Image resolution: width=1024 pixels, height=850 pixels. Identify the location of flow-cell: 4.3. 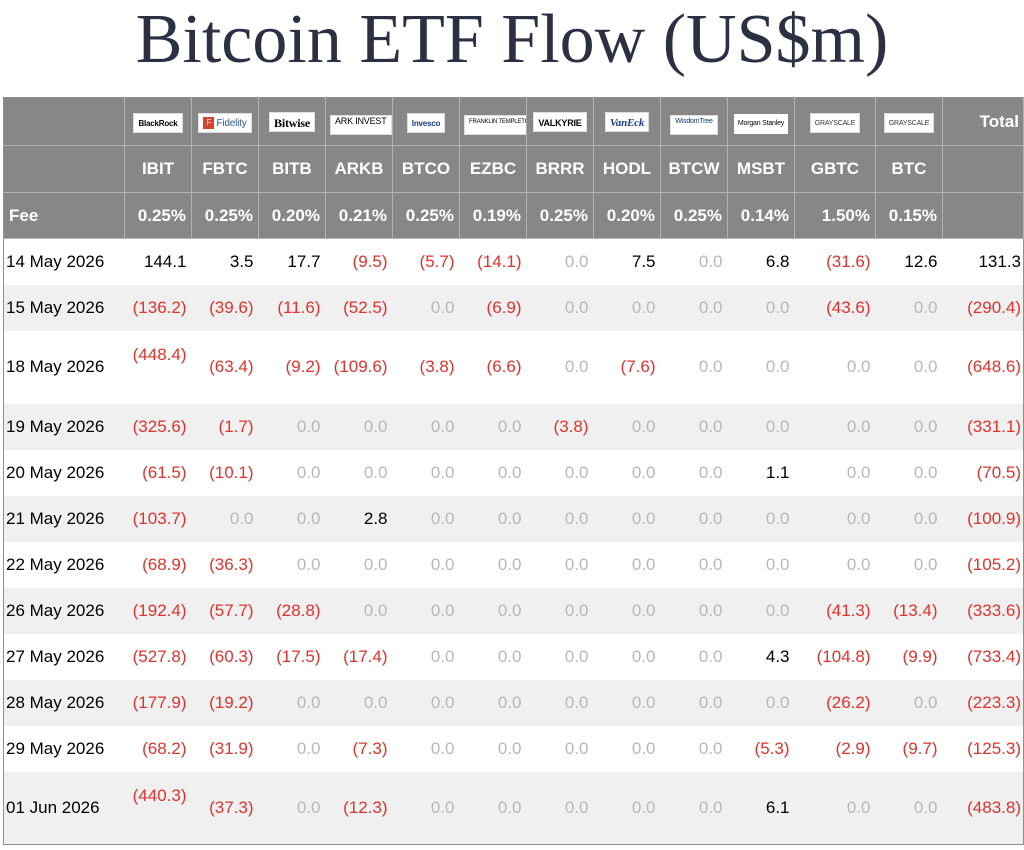
(777, 656).